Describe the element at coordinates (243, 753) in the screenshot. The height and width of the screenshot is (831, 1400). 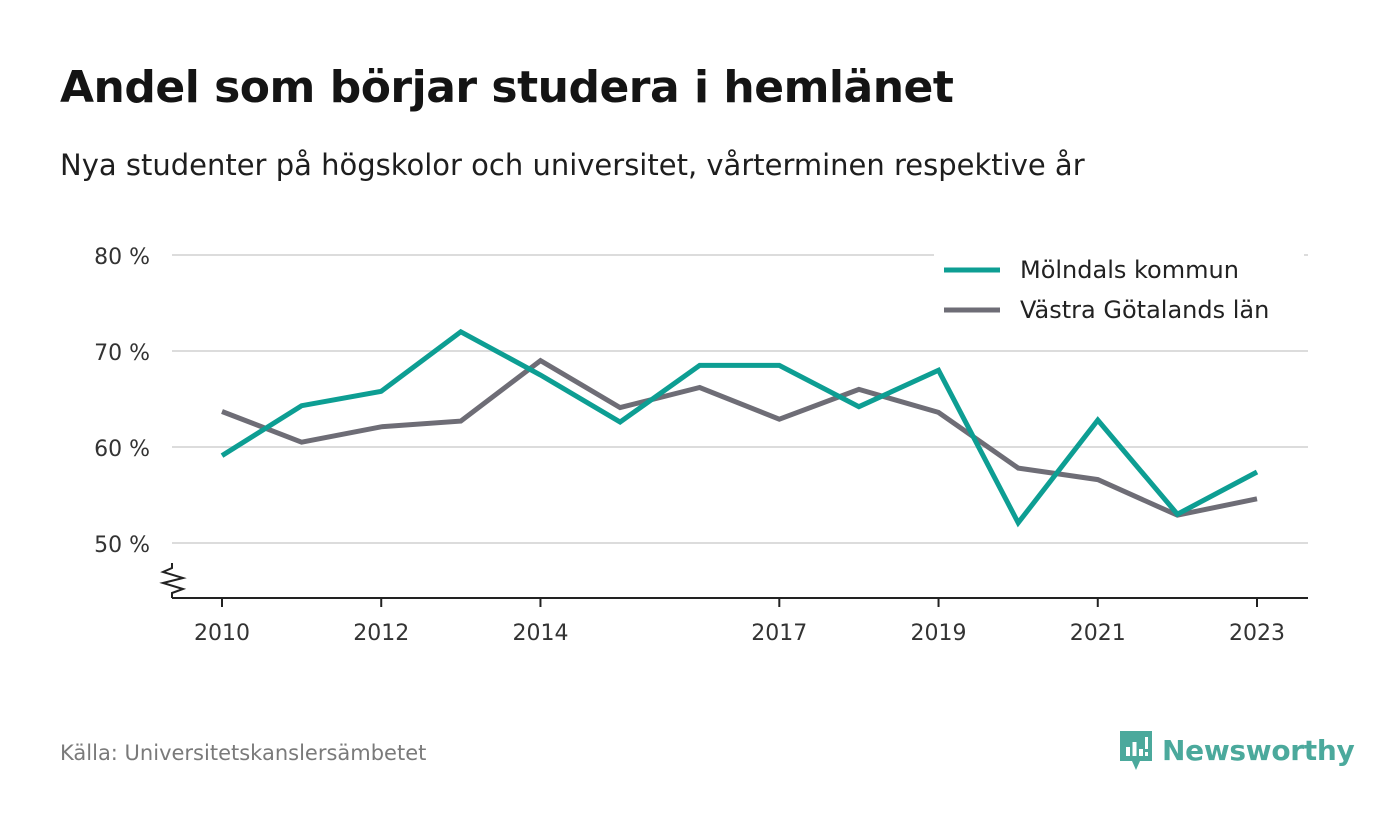
I see `source-note: Källa: Universitetskanslersämbetet` at that location.